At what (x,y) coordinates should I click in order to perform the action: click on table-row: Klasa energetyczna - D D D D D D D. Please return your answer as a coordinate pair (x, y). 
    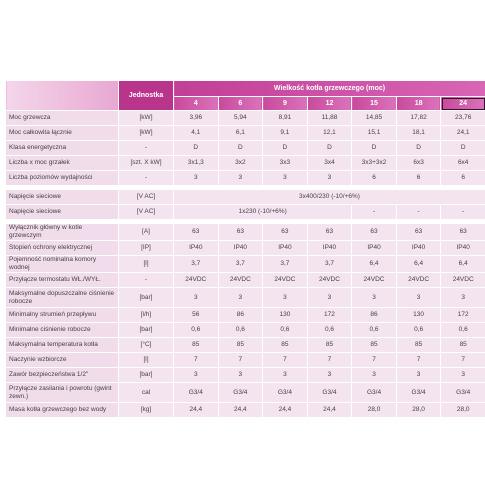
    Looking at the image, I should click on (245, 148).